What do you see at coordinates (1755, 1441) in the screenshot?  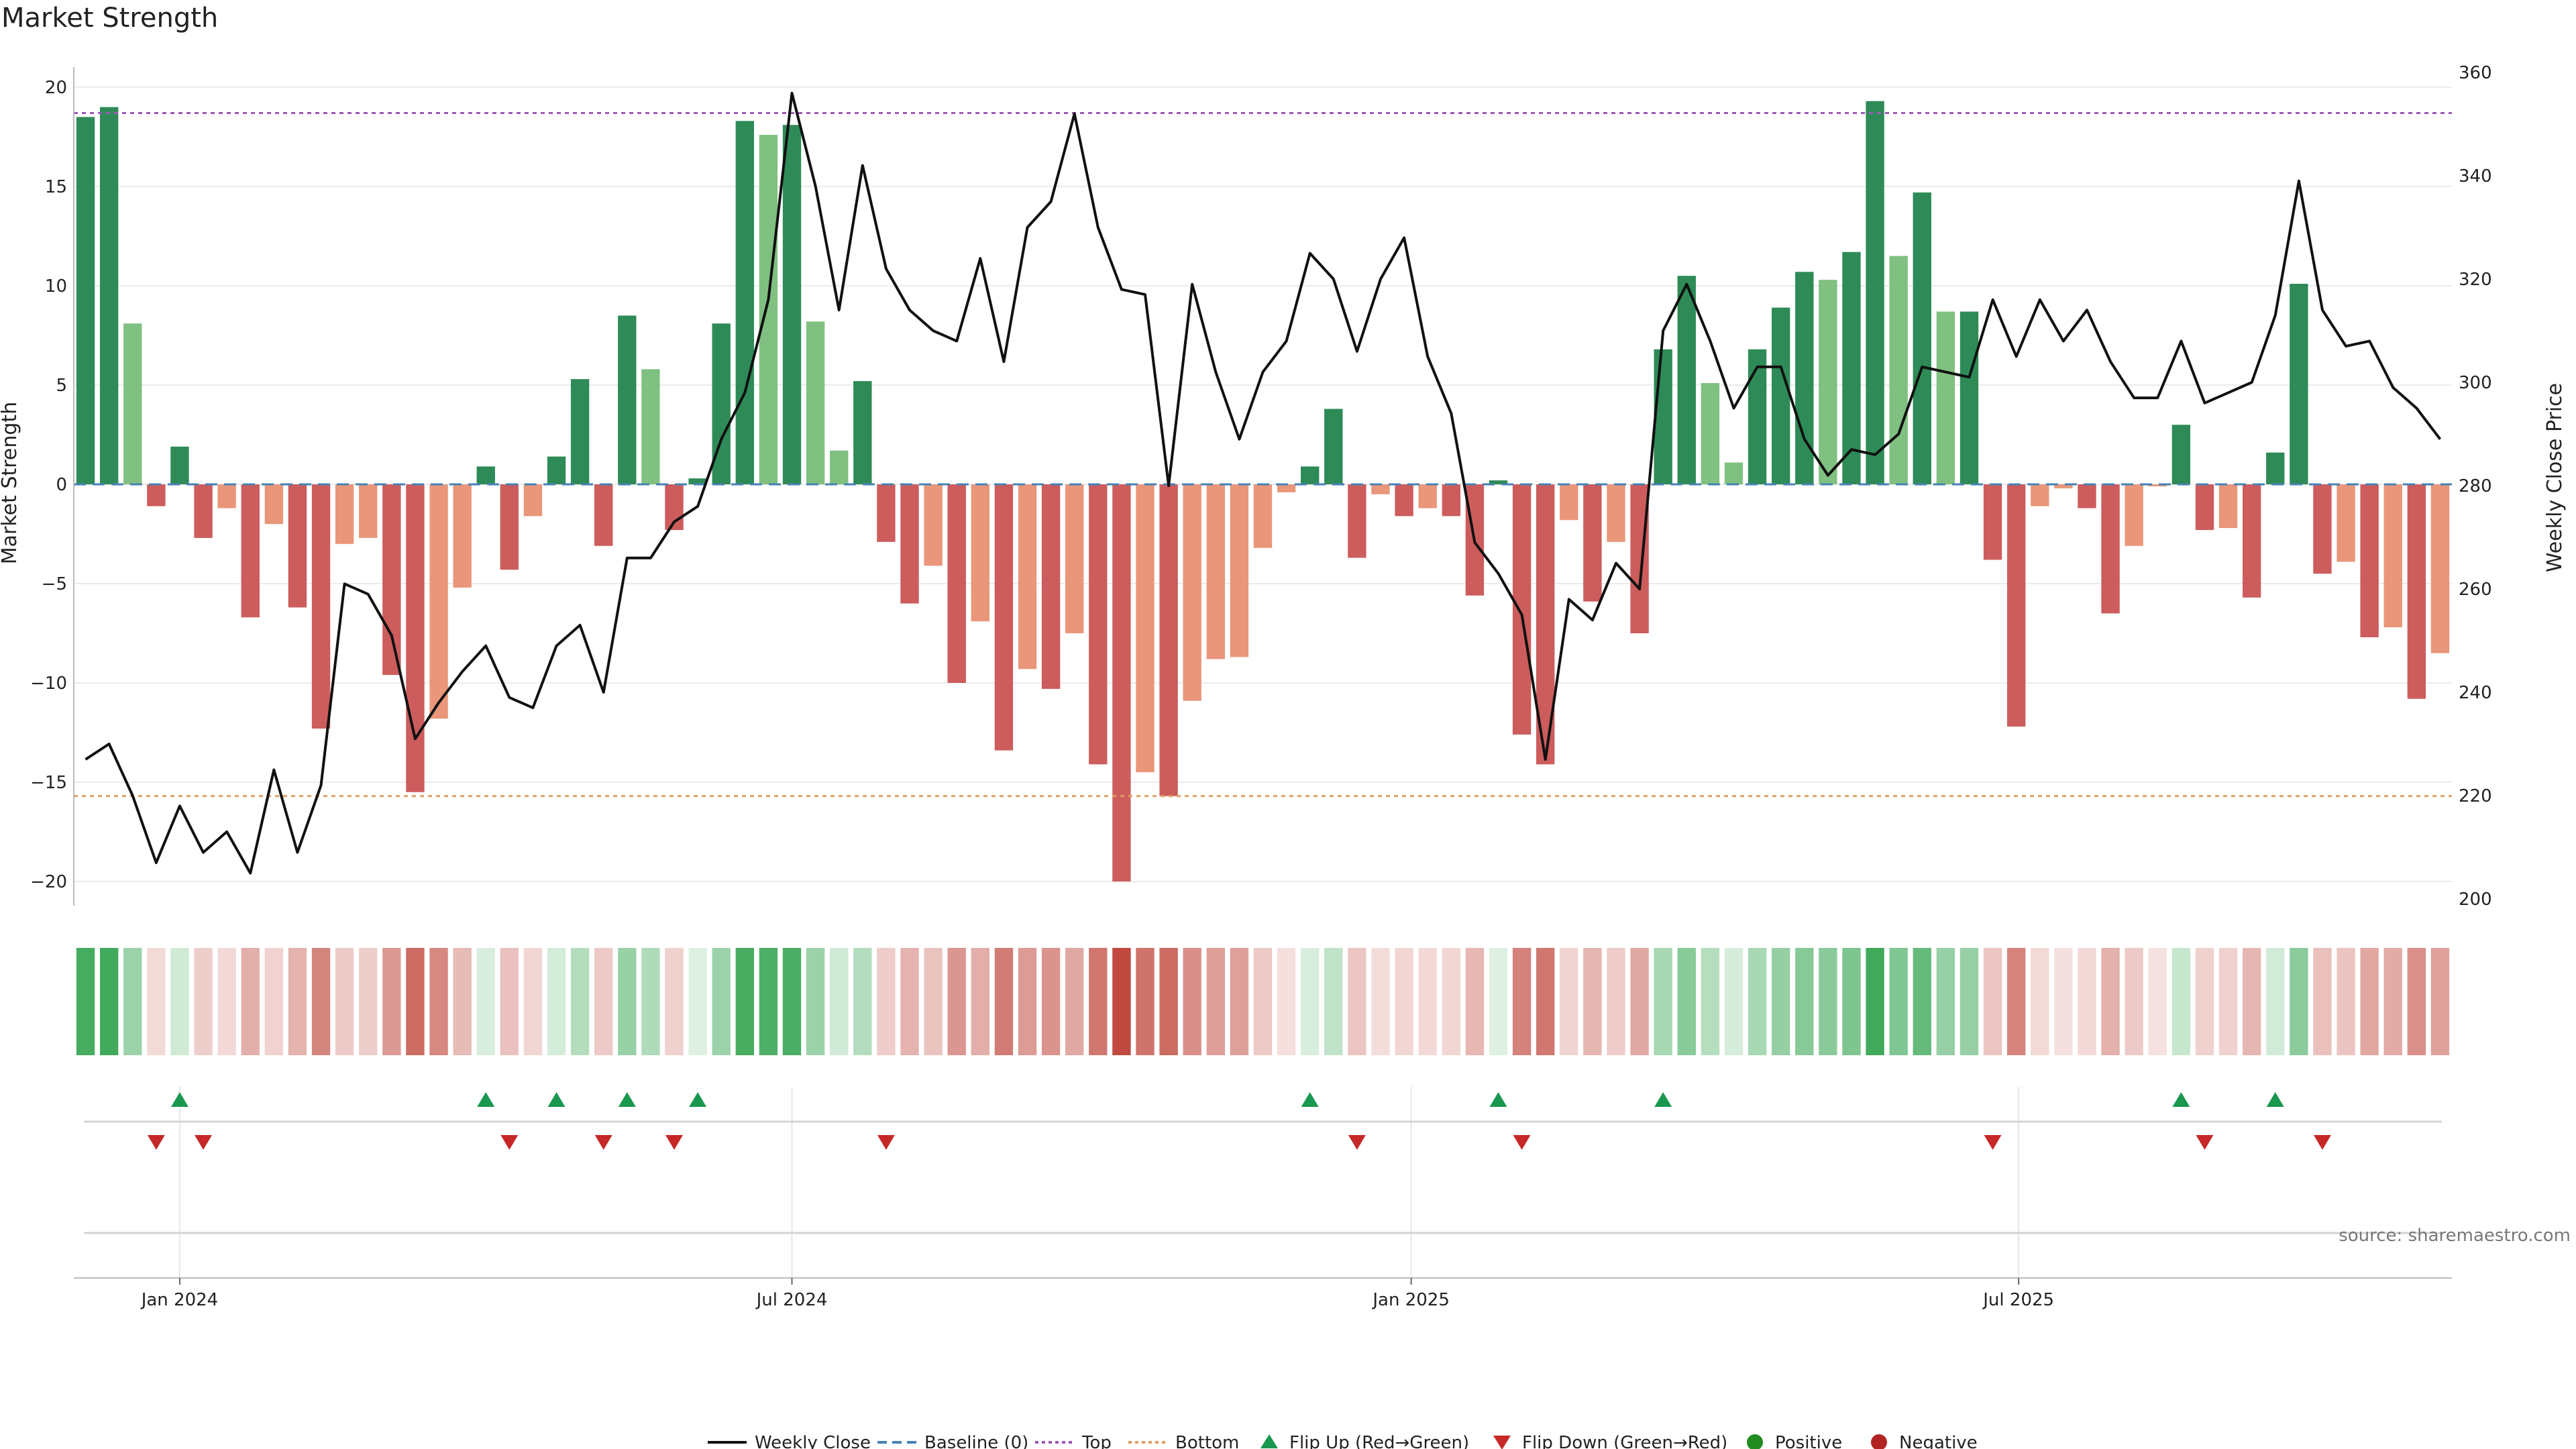 I see `legend-swatch` at bounding box center [1755, 1441].